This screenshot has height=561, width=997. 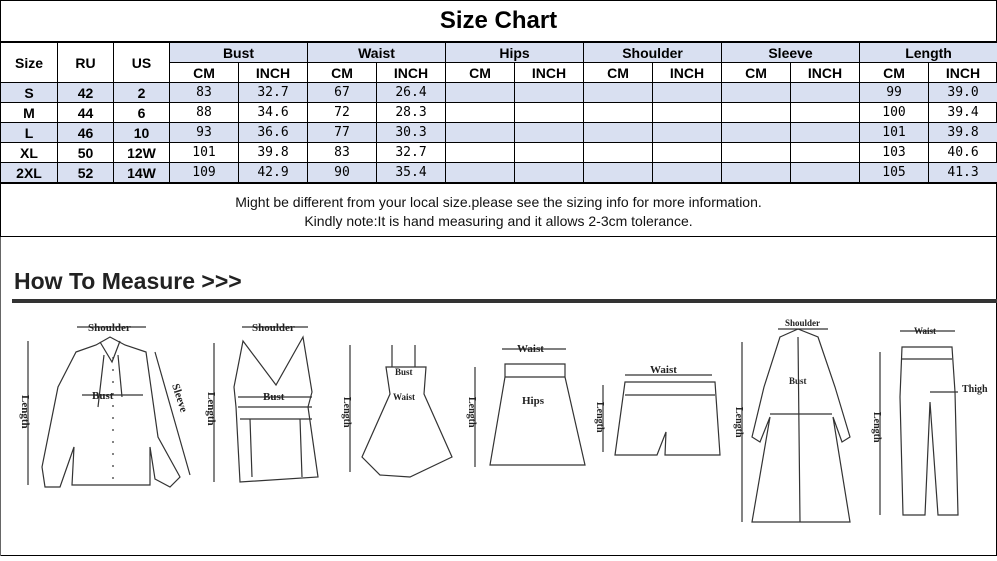 I want to click on table-cell: 2XL, so click(x=29, y=173).